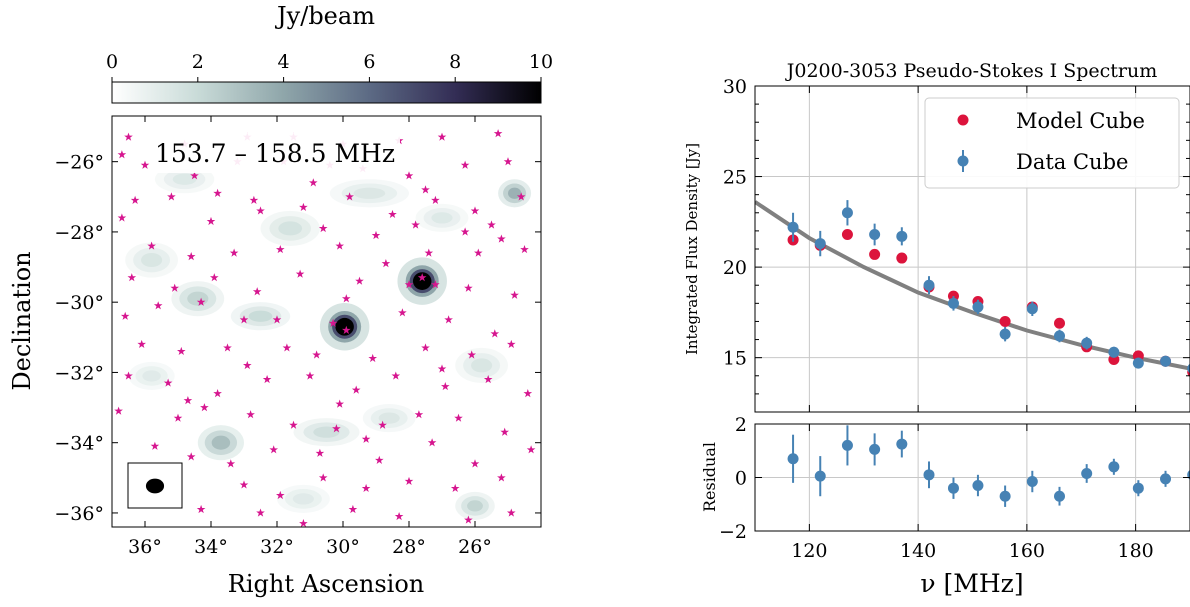 This screenshot has width=1190, height=607. I want to click on colorbar-tick-label: 10, so click(541, 62).